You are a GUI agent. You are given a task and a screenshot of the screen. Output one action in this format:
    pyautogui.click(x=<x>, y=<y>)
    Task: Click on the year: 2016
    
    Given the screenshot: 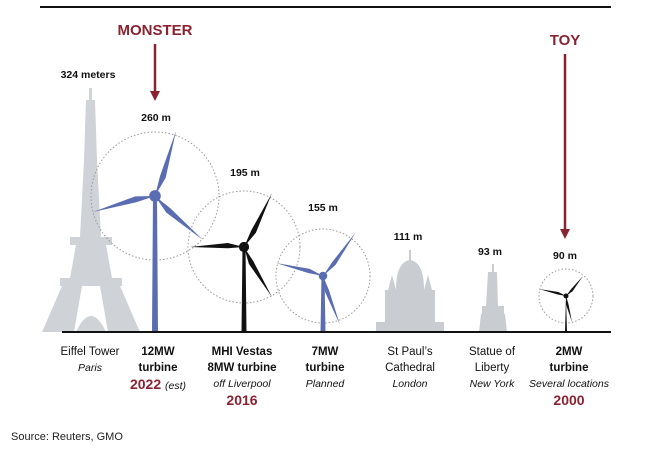 What is the action you would take?
    pyautogui.click(x=242, y=400)
    